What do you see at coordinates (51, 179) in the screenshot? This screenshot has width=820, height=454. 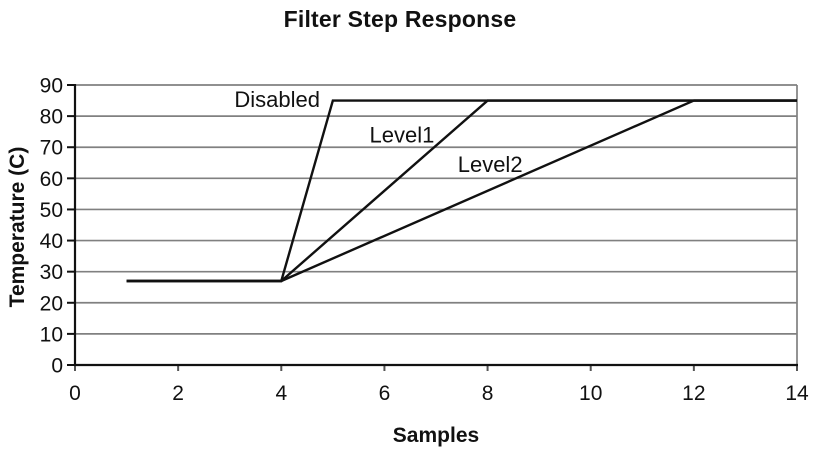 I see `y-tick-label-60: 60` at bounding box center [51, 179].